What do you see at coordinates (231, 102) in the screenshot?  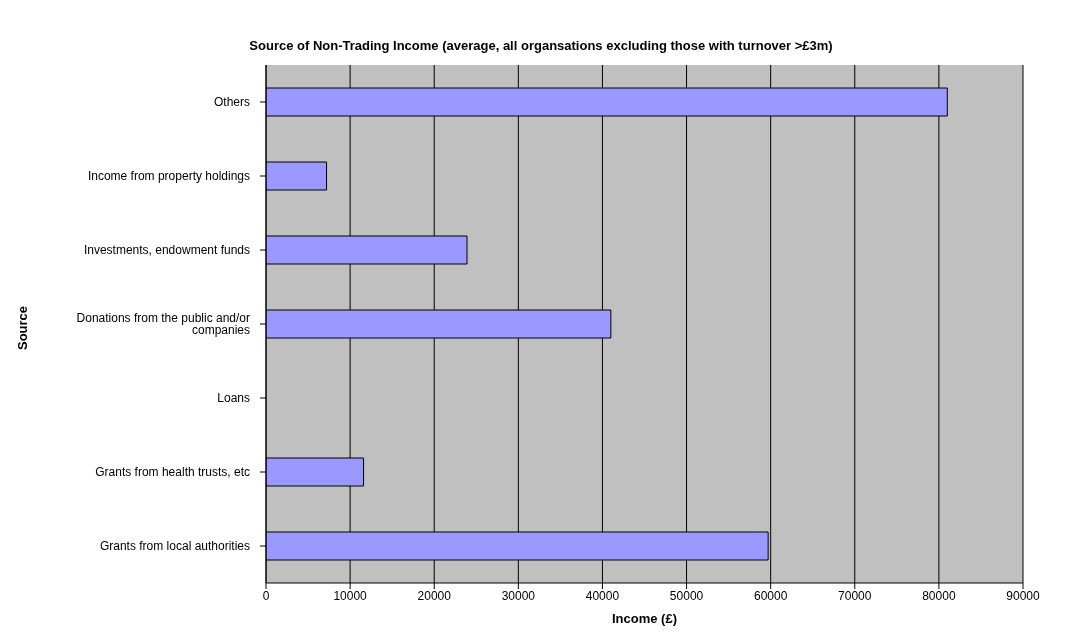 I see `y-tick-label: Others` at bounding box center [231, 102].